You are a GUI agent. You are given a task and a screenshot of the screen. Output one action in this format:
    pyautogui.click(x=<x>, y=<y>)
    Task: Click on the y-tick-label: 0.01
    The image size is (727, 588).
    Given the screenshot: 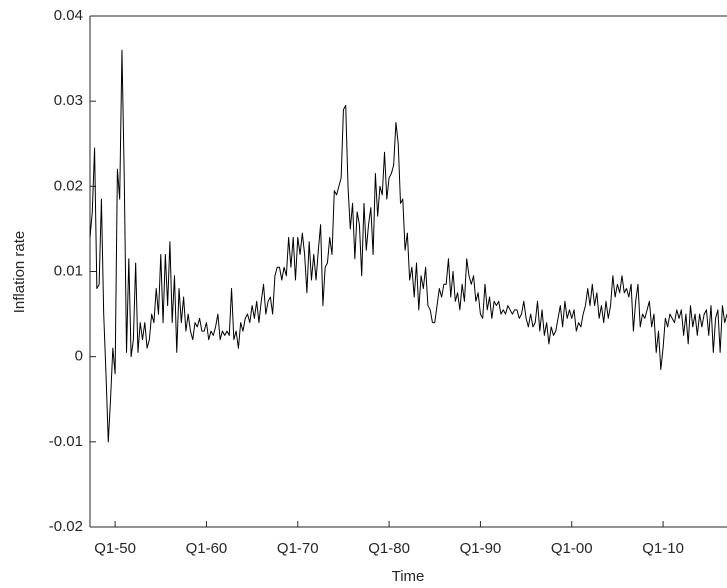 What is the action you would take?
    pyautogui.click(x=68, y=270)
    